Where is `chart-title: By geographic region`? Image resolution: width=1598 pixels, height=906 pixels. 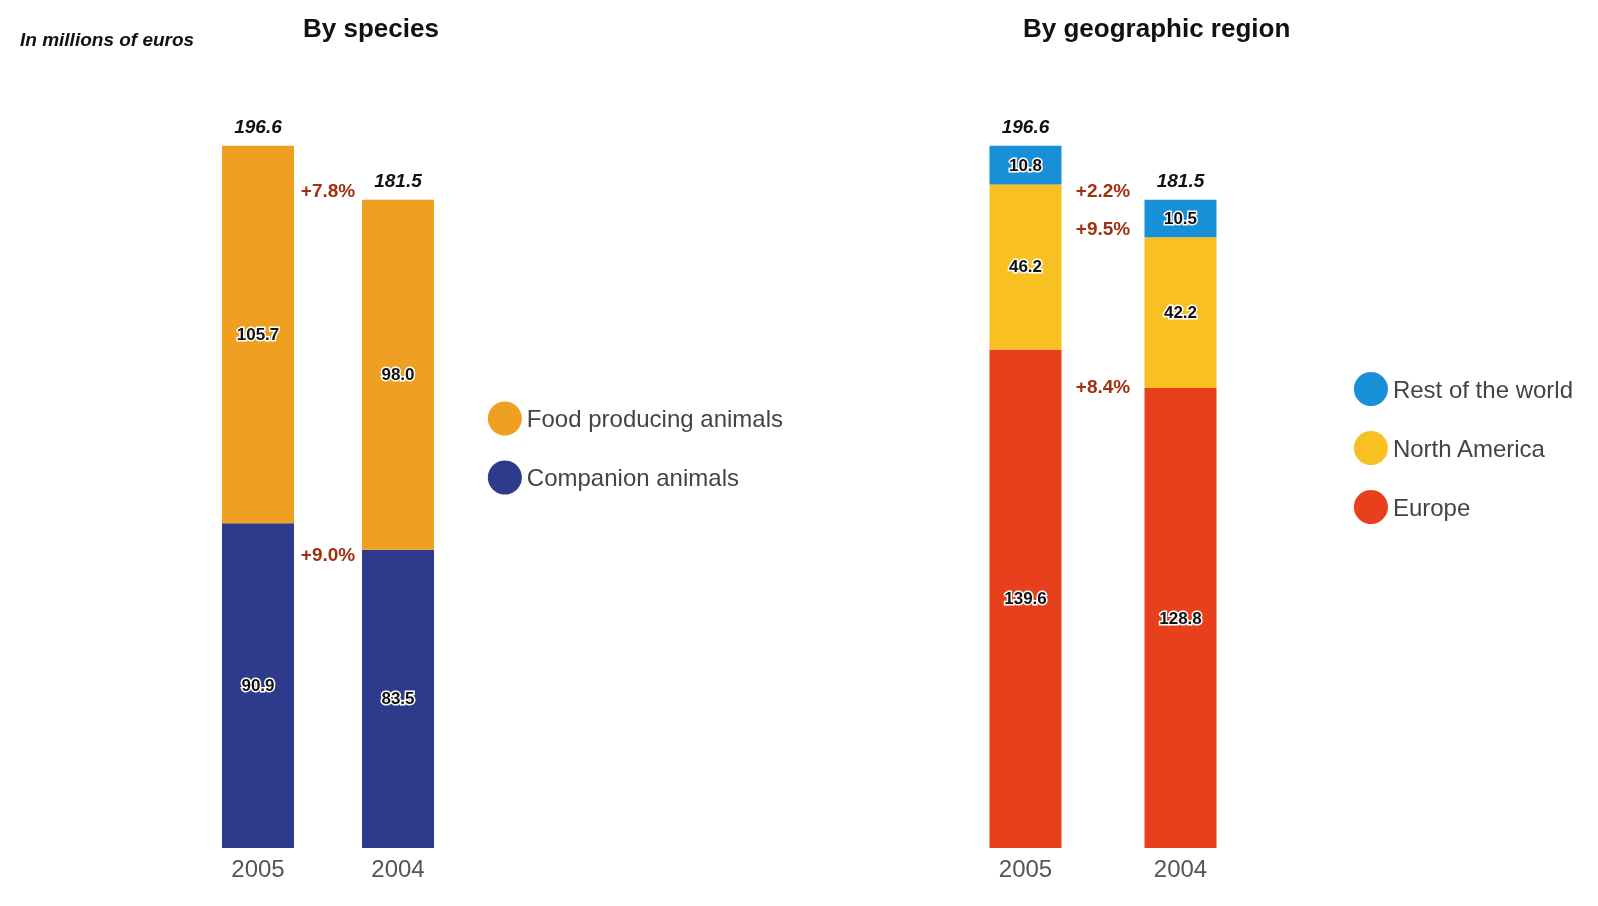 chart-title: By geographic region is located at coordinates (1157, 28).